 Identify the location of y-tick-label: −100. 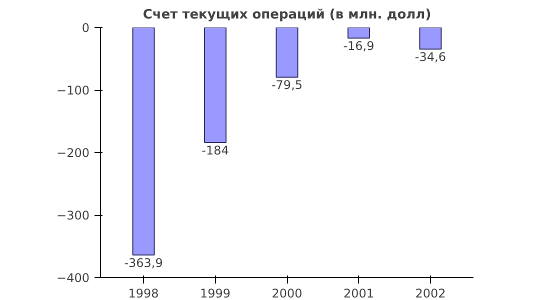
(73, 91).